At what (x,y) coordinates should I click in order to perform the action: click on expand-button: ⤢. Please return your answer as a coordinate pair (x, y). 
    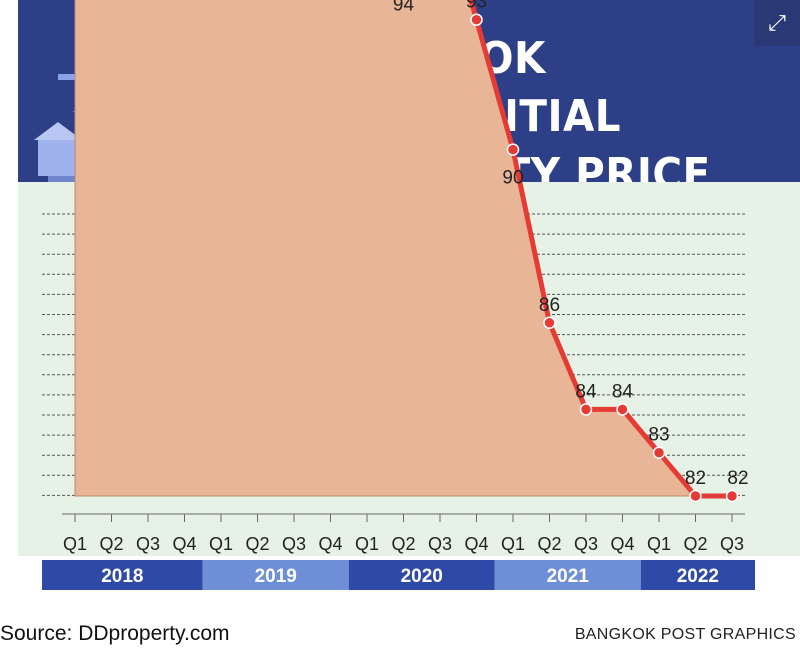
    Looking at the image, I should click on (777, 23).